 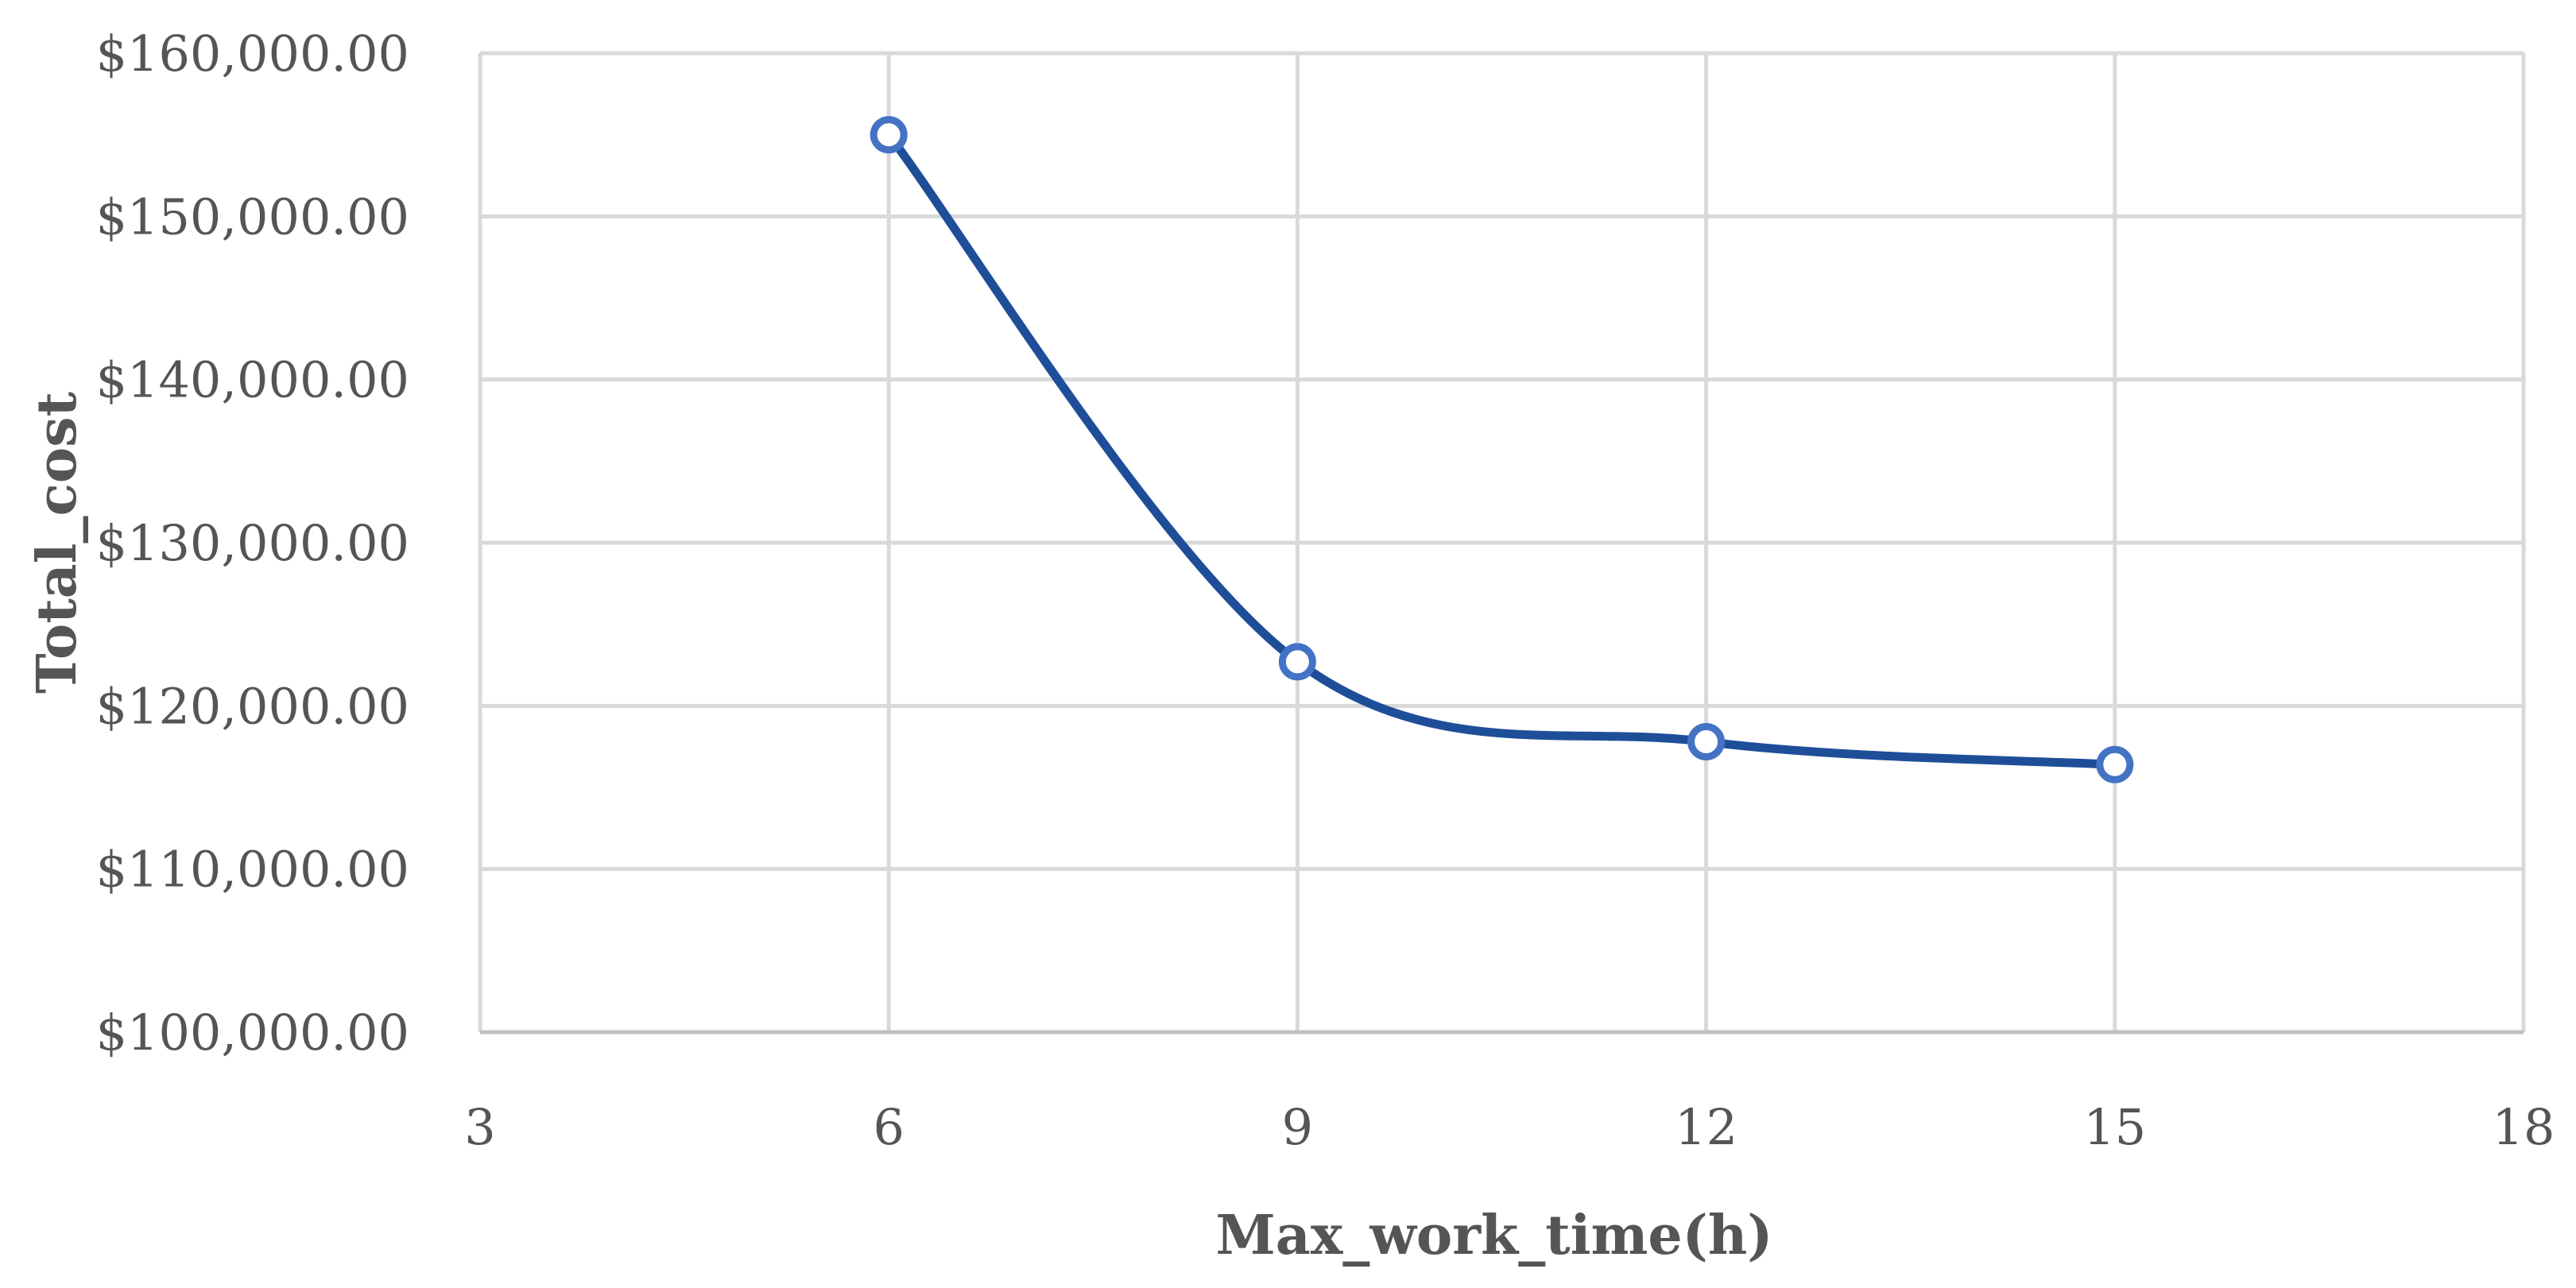 I want to click on y-axis-title: Total_cost, so click(x=57, y=542).